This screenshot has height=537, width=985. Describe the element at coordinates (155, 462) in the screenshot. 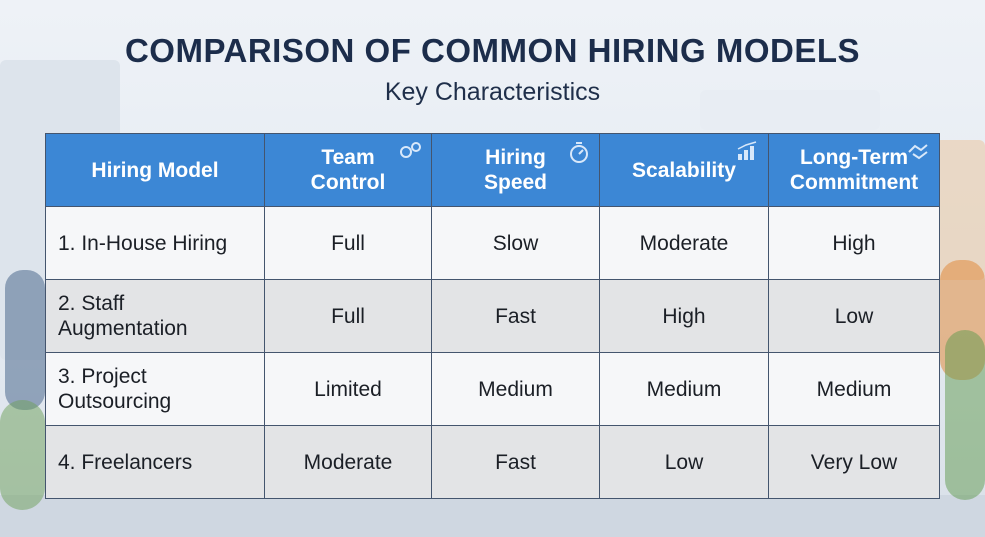

I see `model-cell: 4. Freelancers` at that location.